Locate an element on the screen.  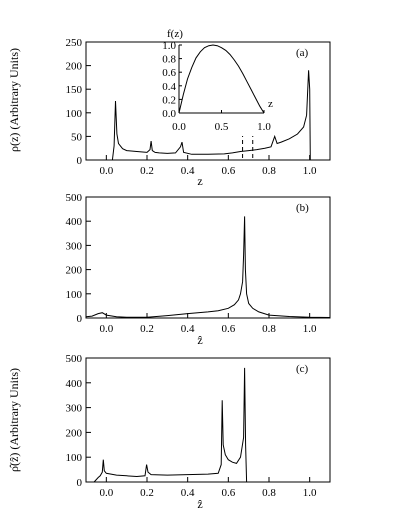
inset-y-tick-label: 0.8 is located at coordinates (169, 60).